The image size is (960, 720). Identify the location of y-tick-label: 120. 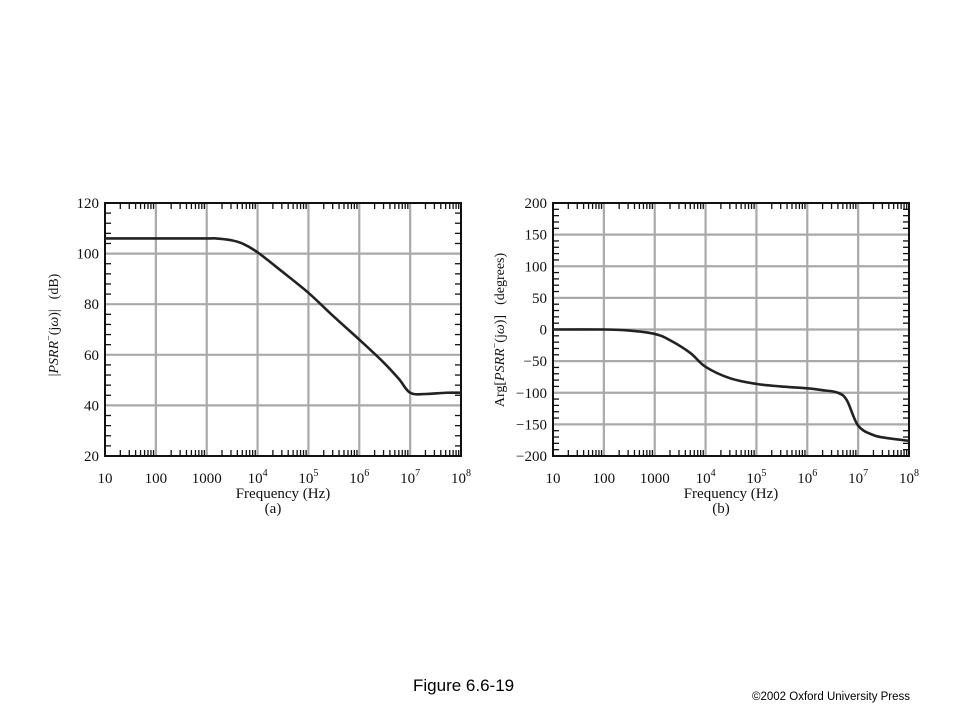
(88, 204).